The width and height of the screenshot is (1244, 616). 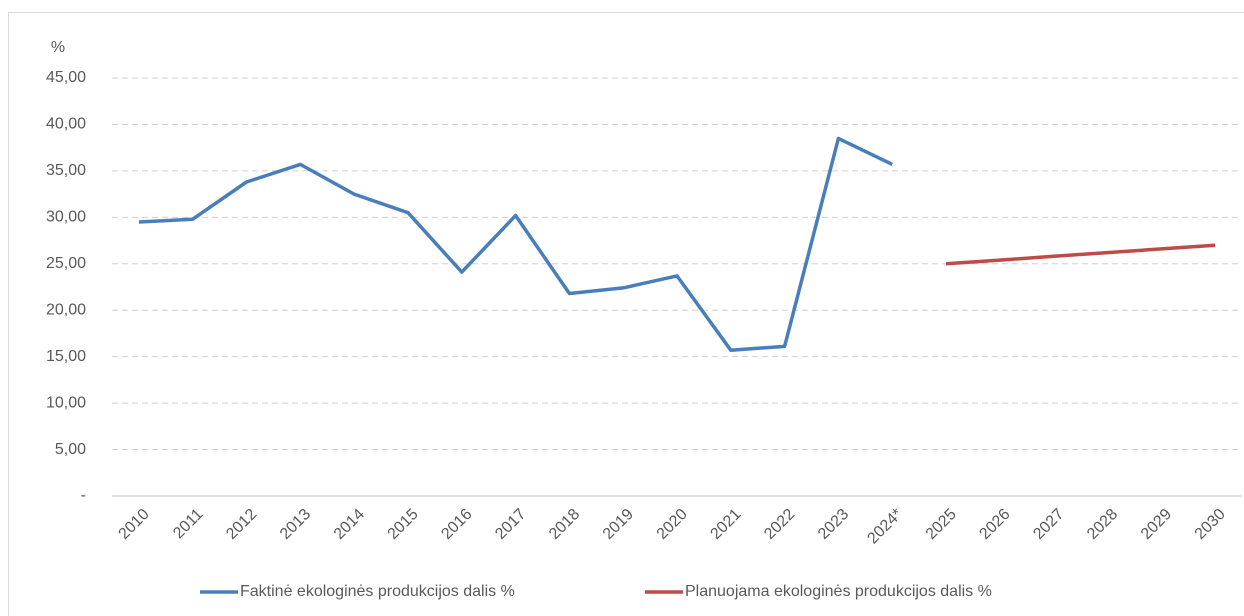 I want to click on x-tick-label: 2019, so click(x=618, y=524).